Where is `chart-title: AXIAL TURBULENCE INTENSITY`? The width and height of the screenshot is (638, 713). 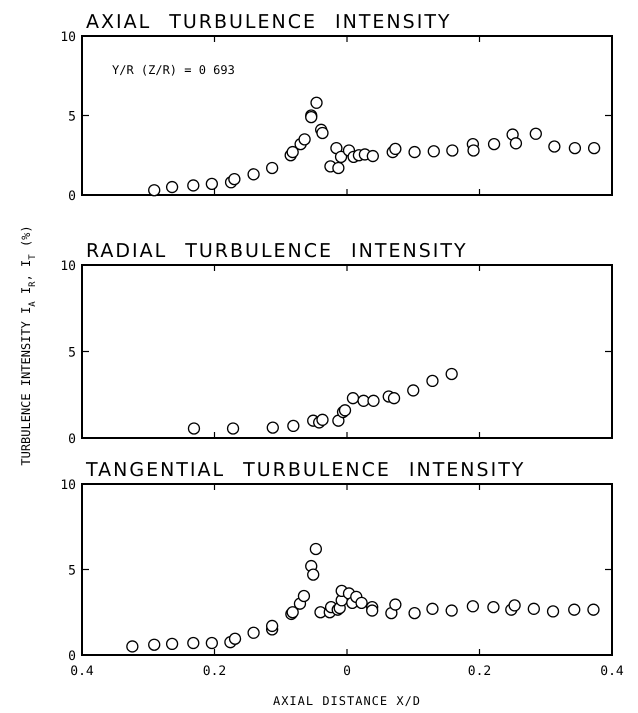
chart-title: AXIAL TURBULENCE INTENSITY is located at coordinates (269, 22).